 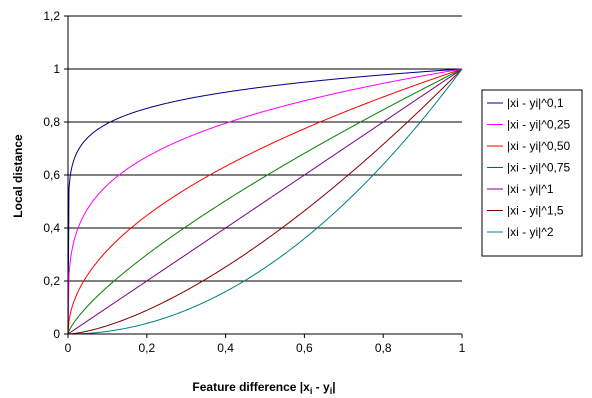 What do you see at coordinates (56, 69) in the screenshot?
I see `y-tick-label: 1` at bounding box center [56, 69].